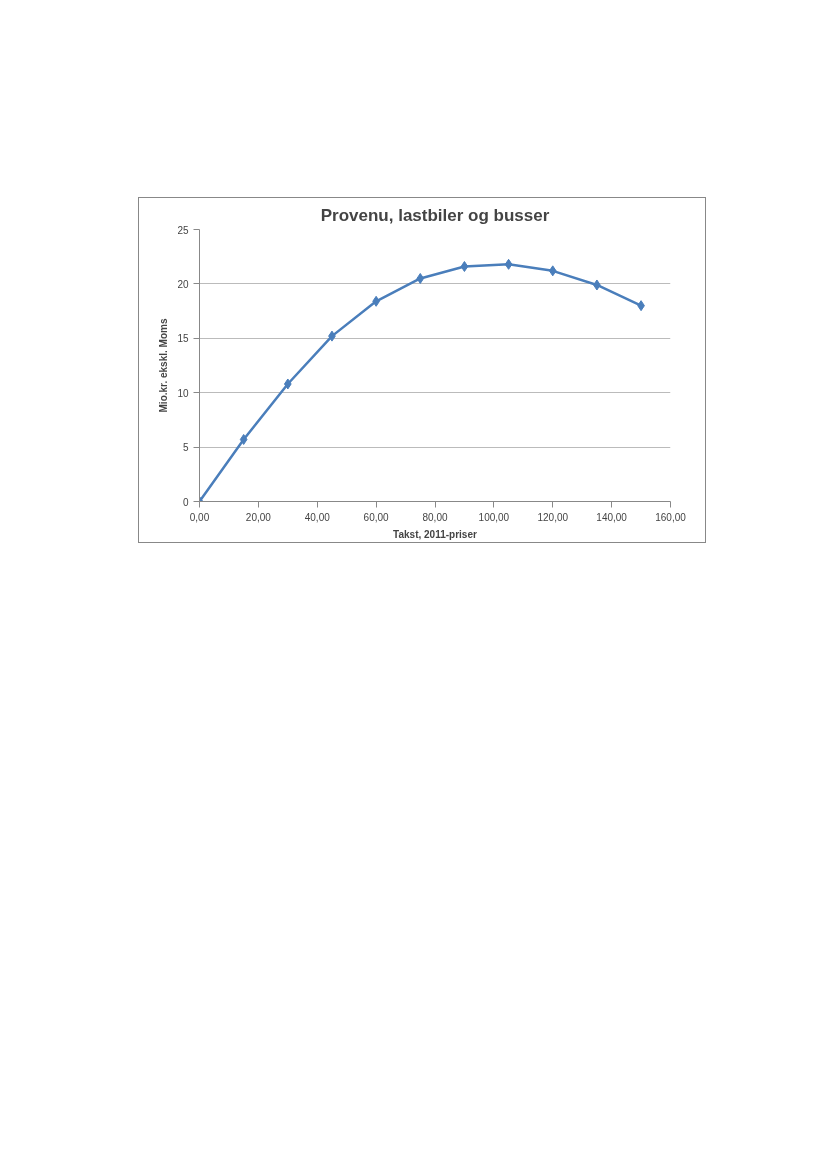 This screenshot has height=1169, width=827. What do you see at coordinates (183, 284) in the screenshot?
I see `y-tick-label: 20` at bounding box center [183, 284].